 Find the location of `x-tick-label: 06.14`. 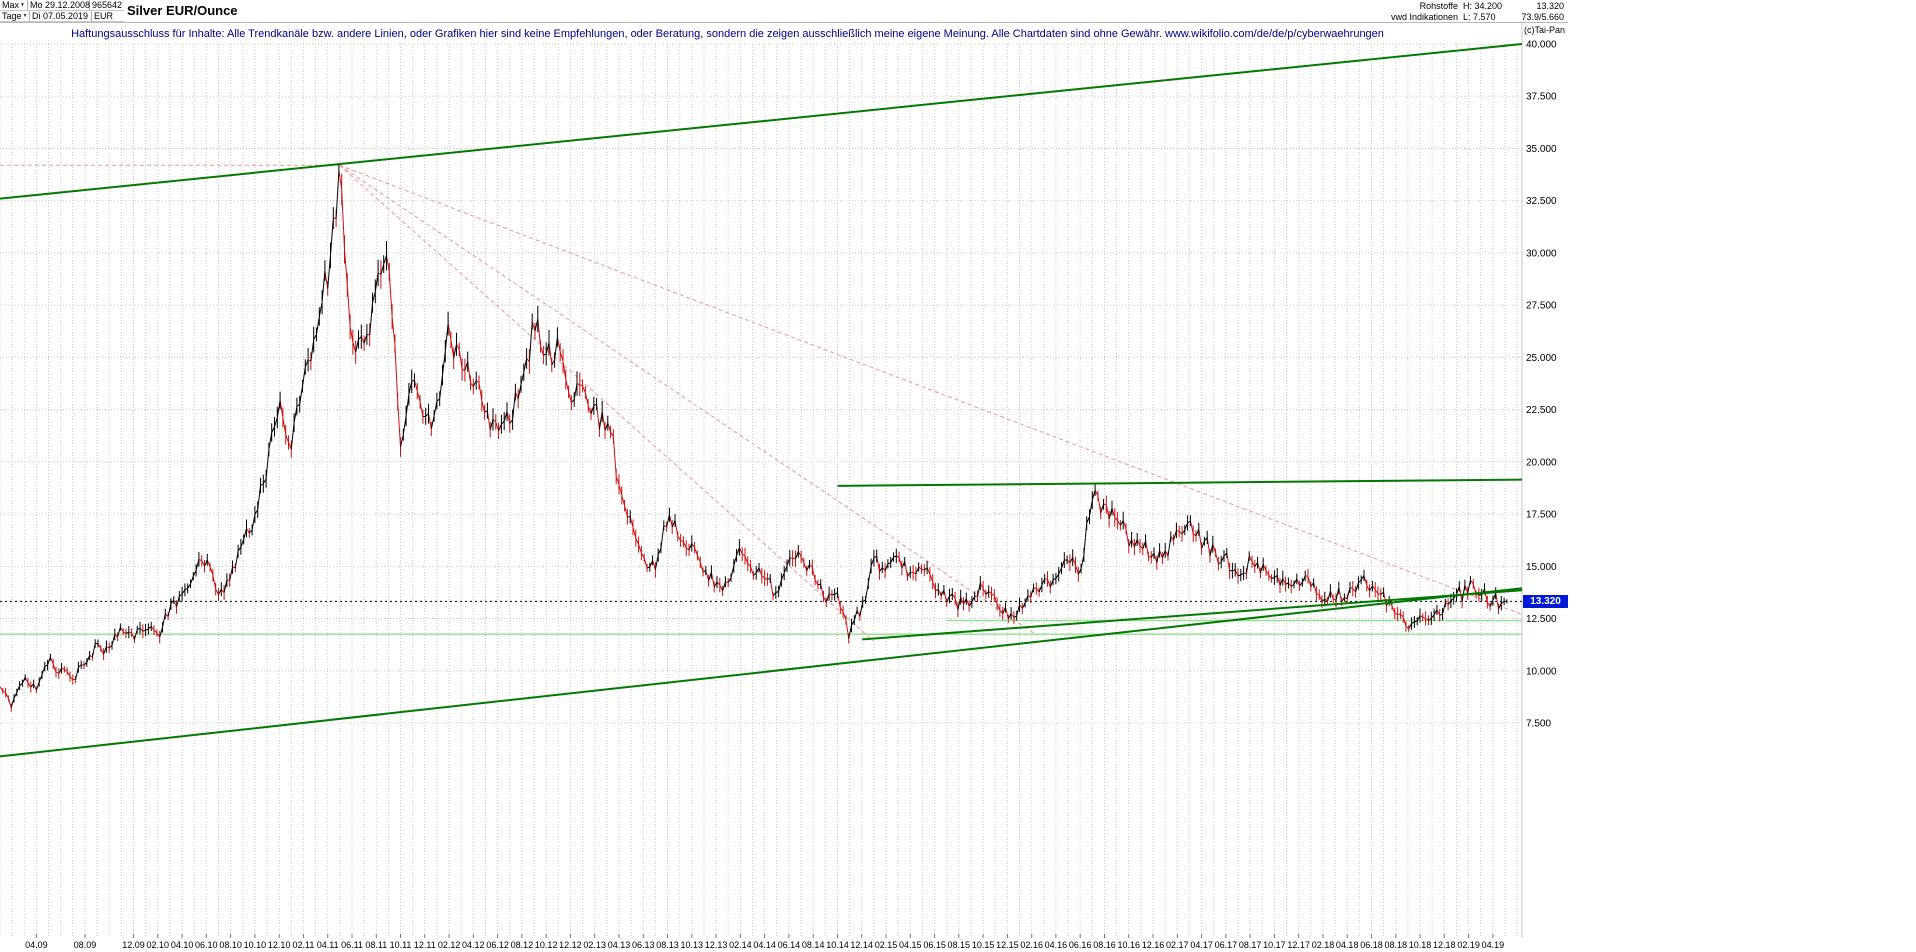

x-tick-label: 06.14 is located at coordinates (789, 945).